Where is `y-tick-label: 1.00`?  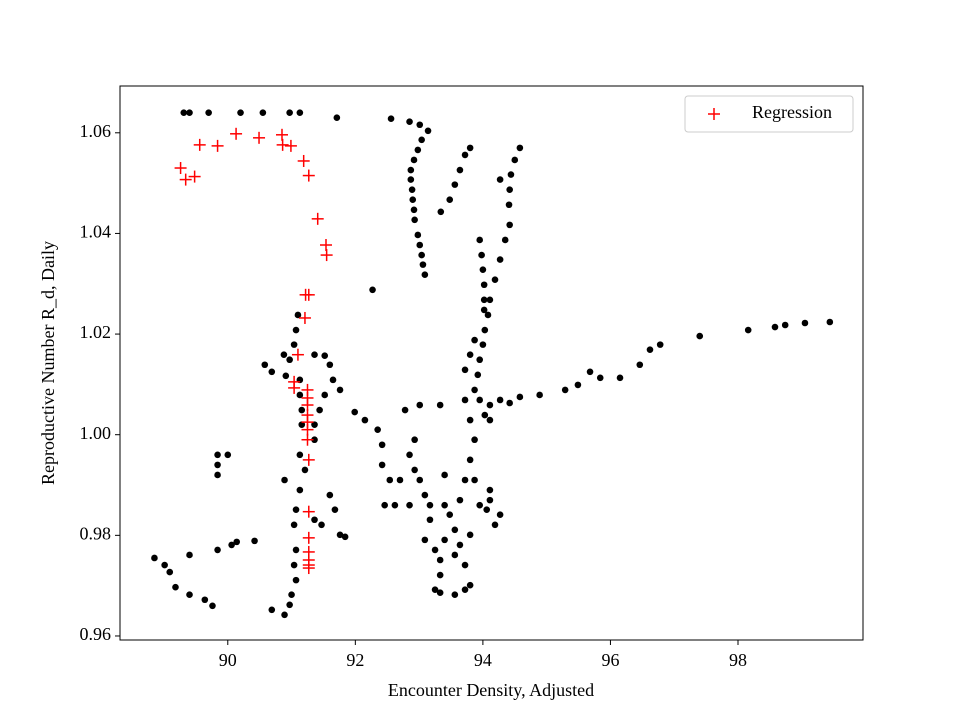 y-tick-label: 1.00 is located at coordinates (96, 433).